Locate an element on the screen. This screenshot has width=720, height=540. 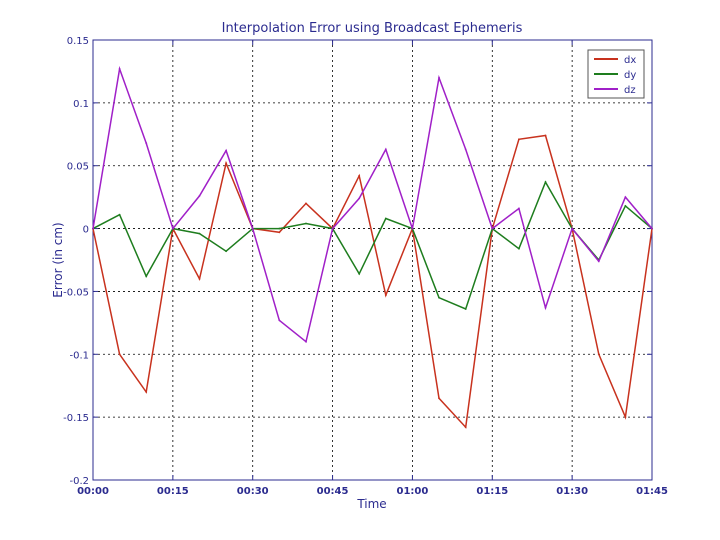
y-tick-label: -0.15 is located at coordinates (76, 418).